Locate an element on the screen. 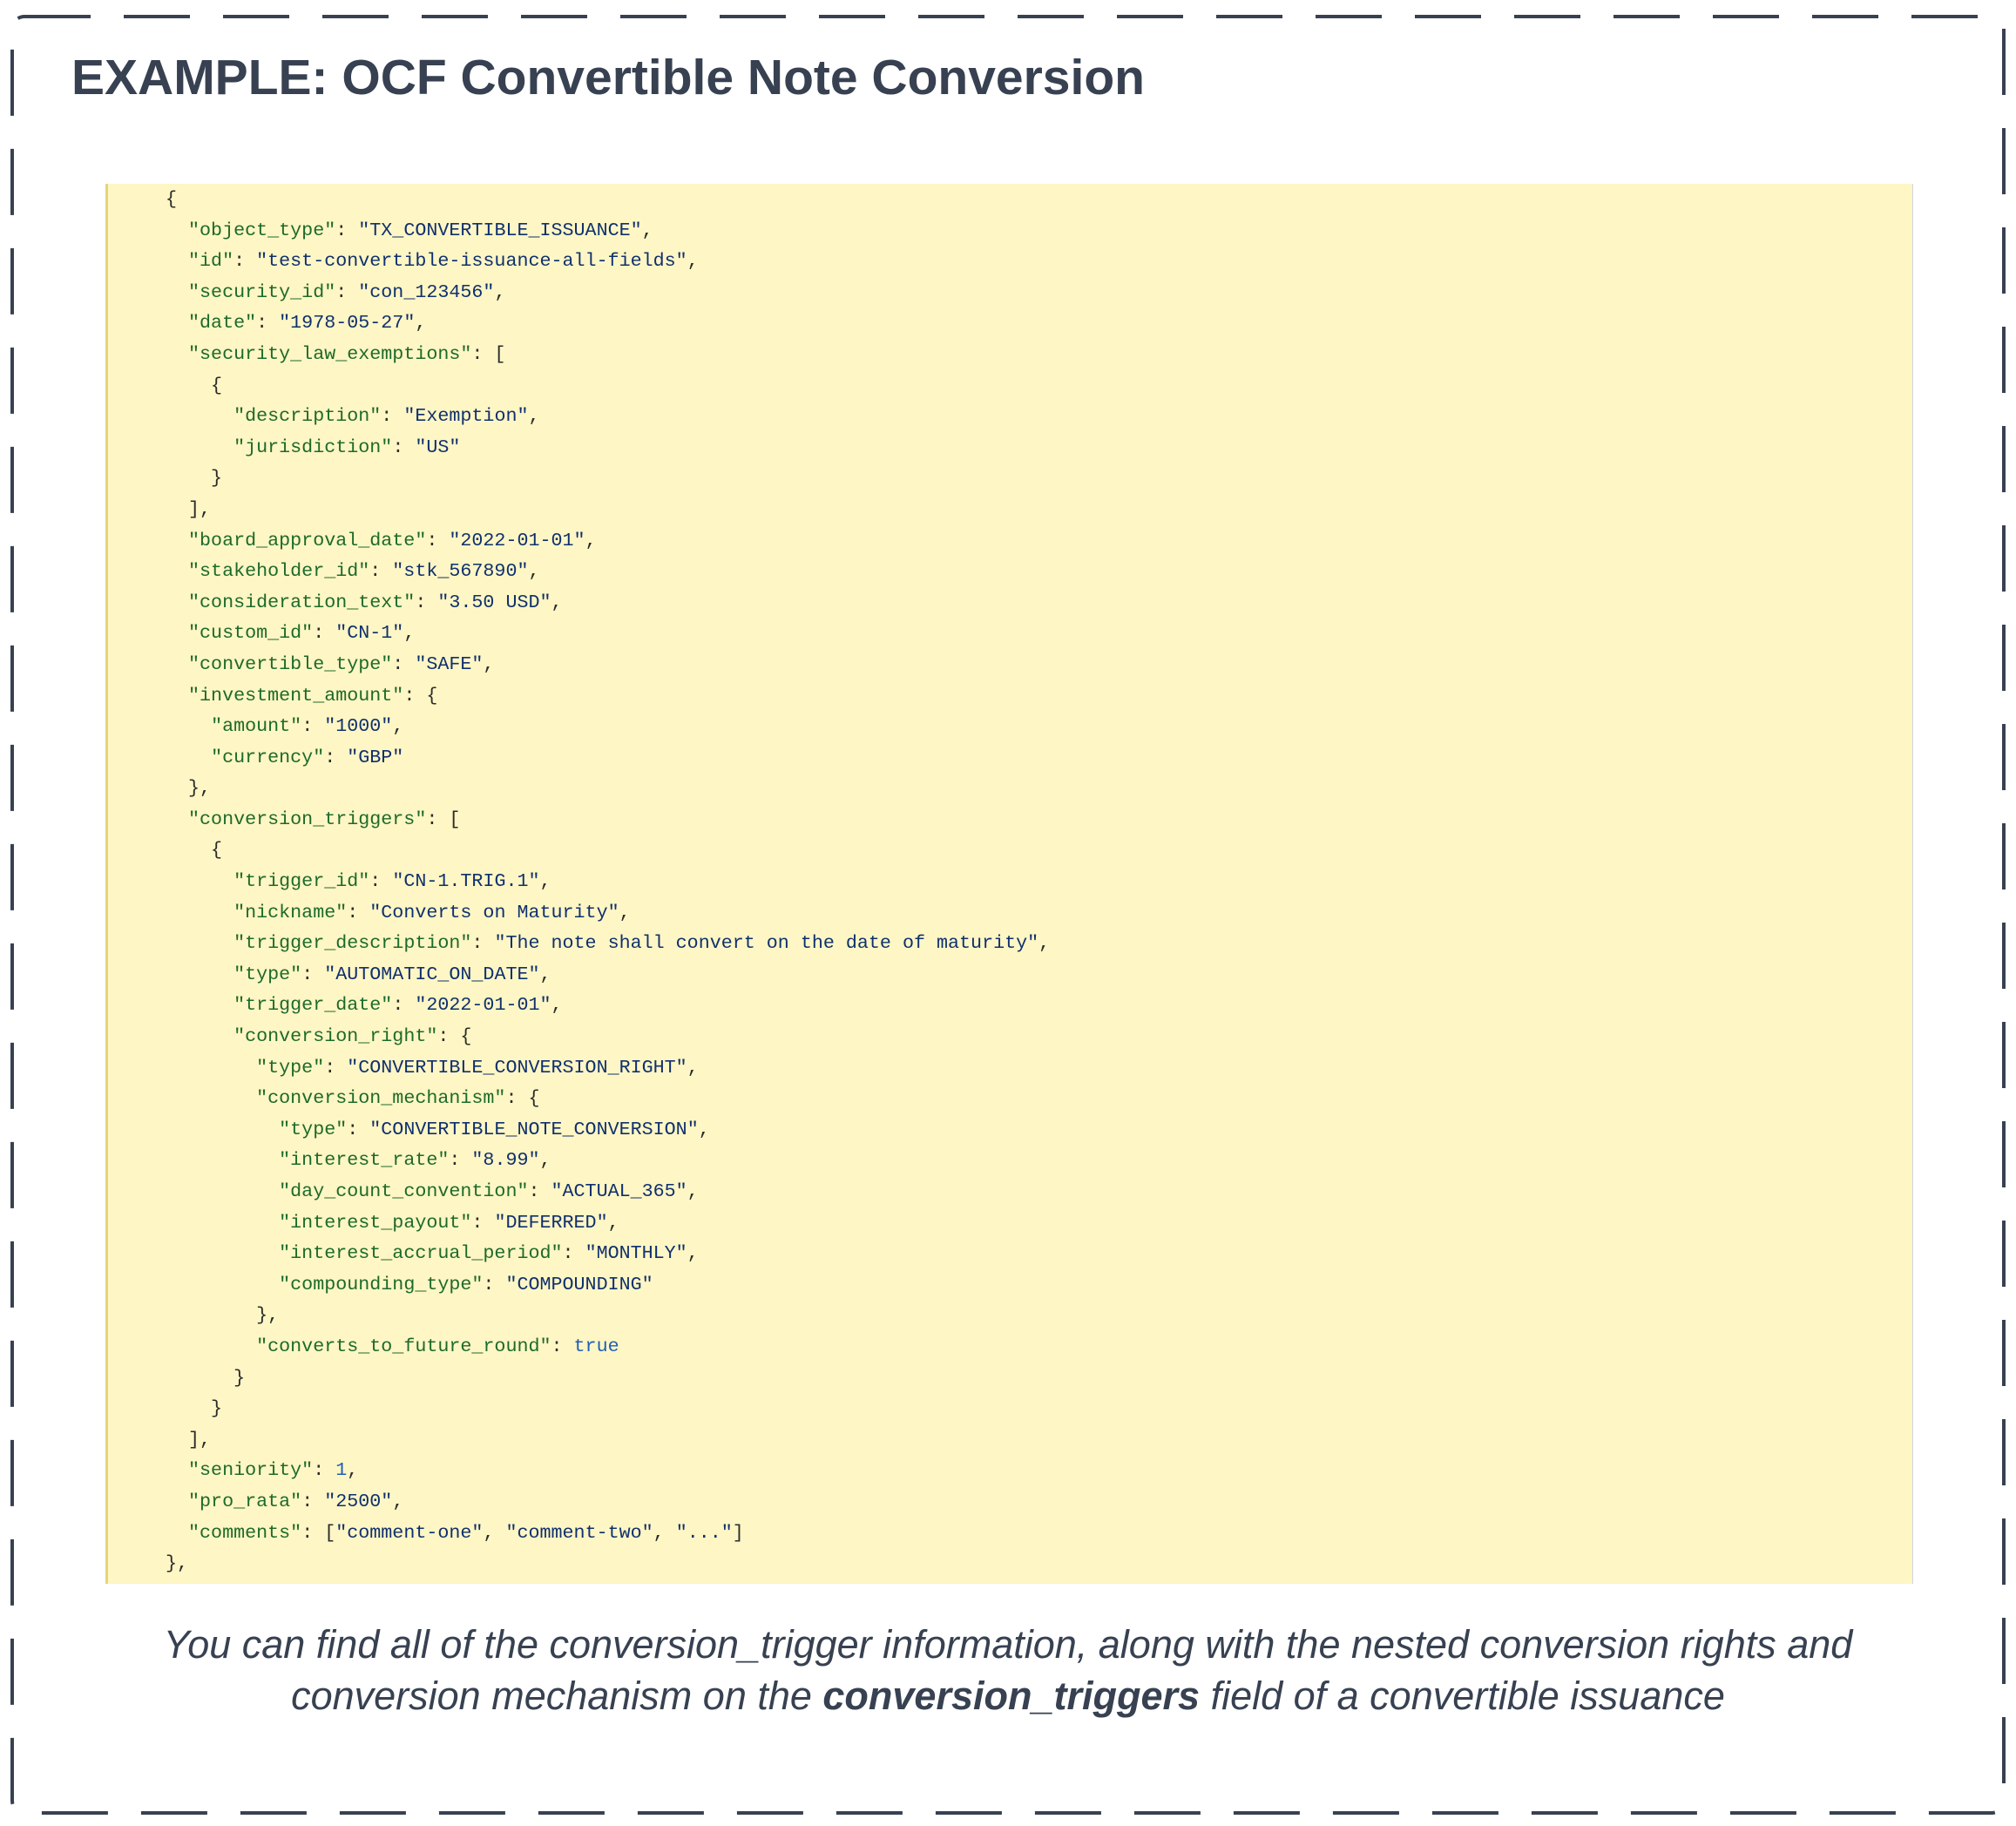  code-line: "security_law_exemptions": [ is located at coordinates (608, 354).